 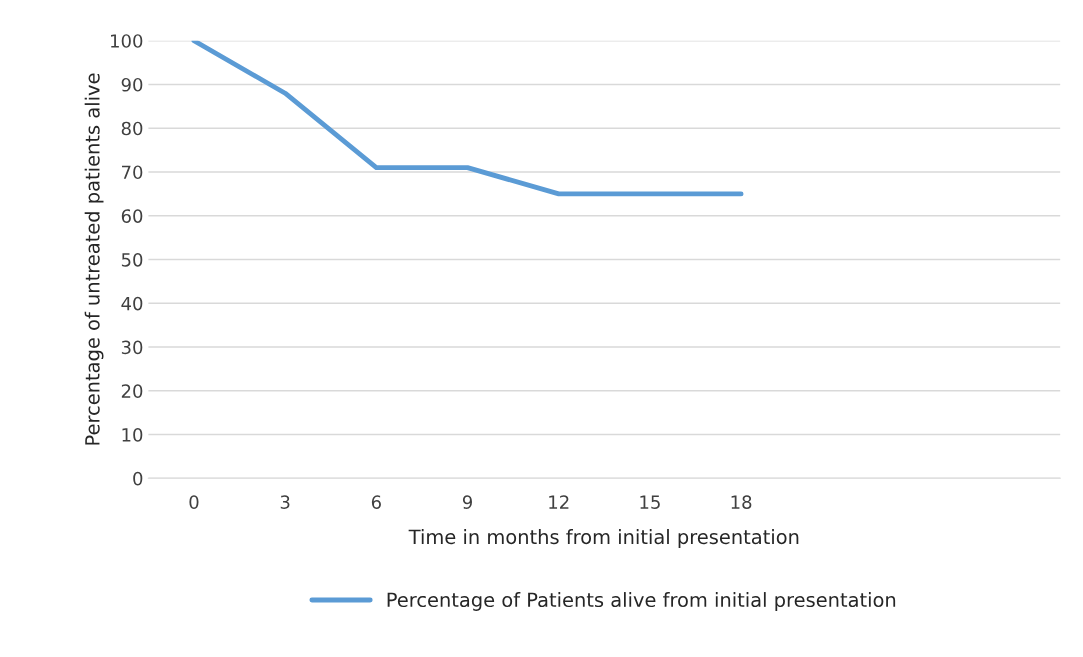 I want to click on y-tick-label: 90, so click(x=132, y=84).